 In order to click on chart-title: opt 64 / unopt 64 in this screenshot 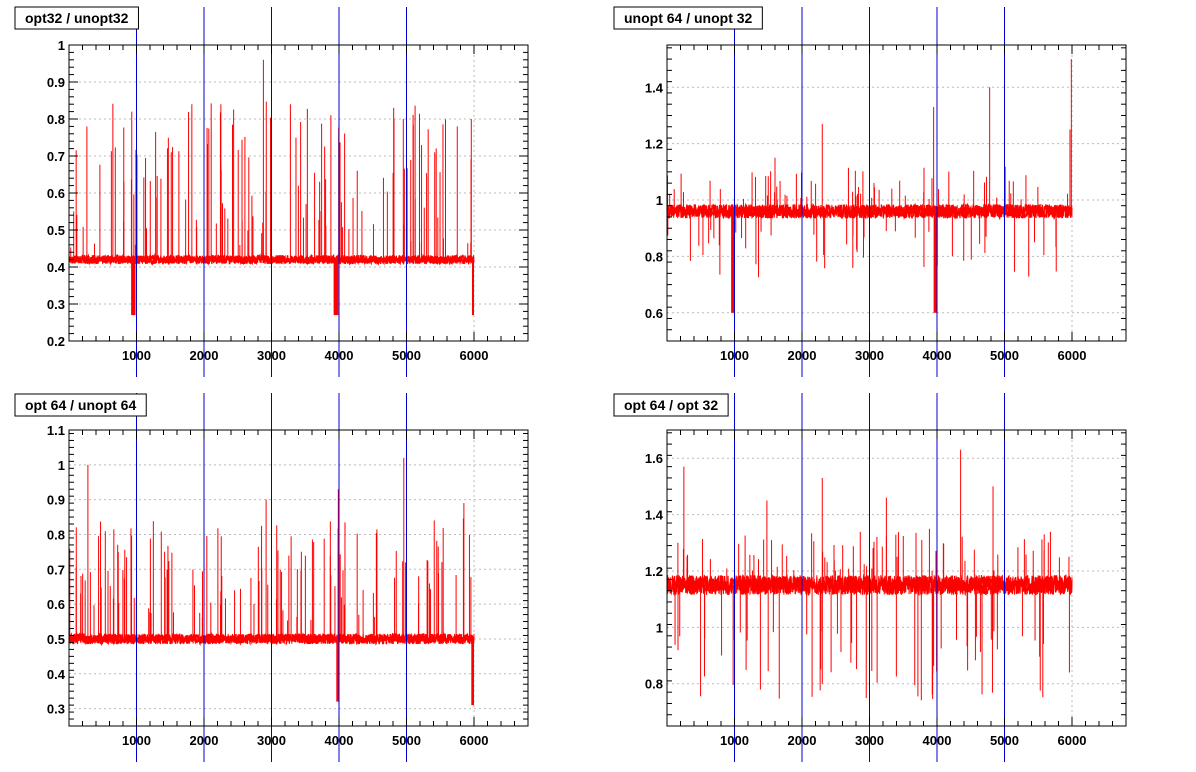, I will do `click(80, 405)`.